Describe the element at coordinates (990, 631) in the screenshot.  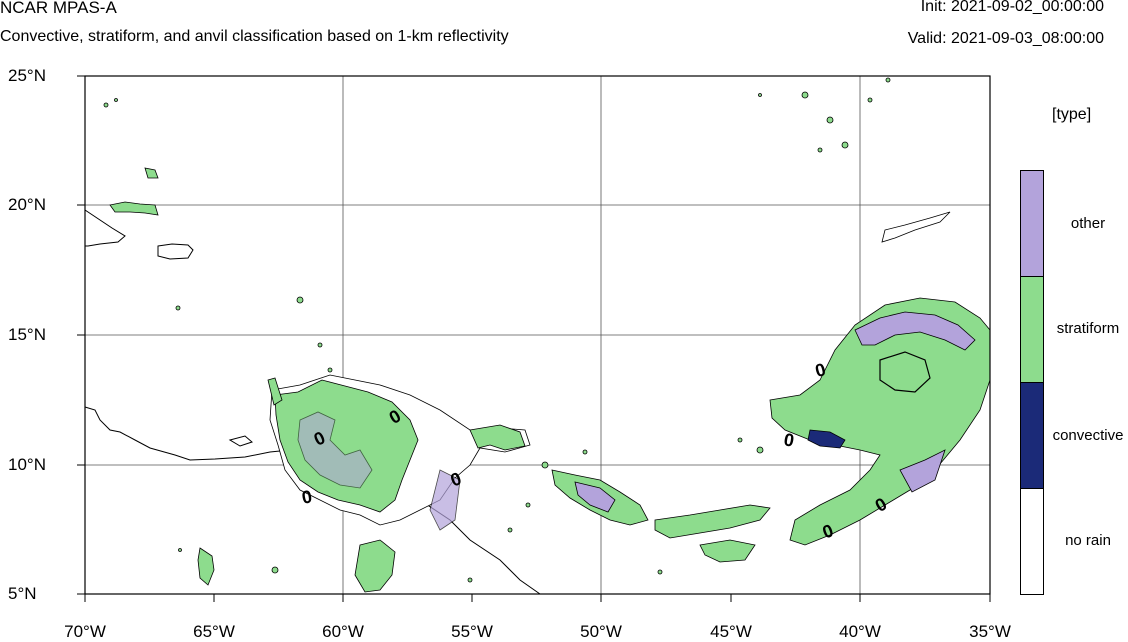
I see `lon-tick-label: 35°W` at that location.